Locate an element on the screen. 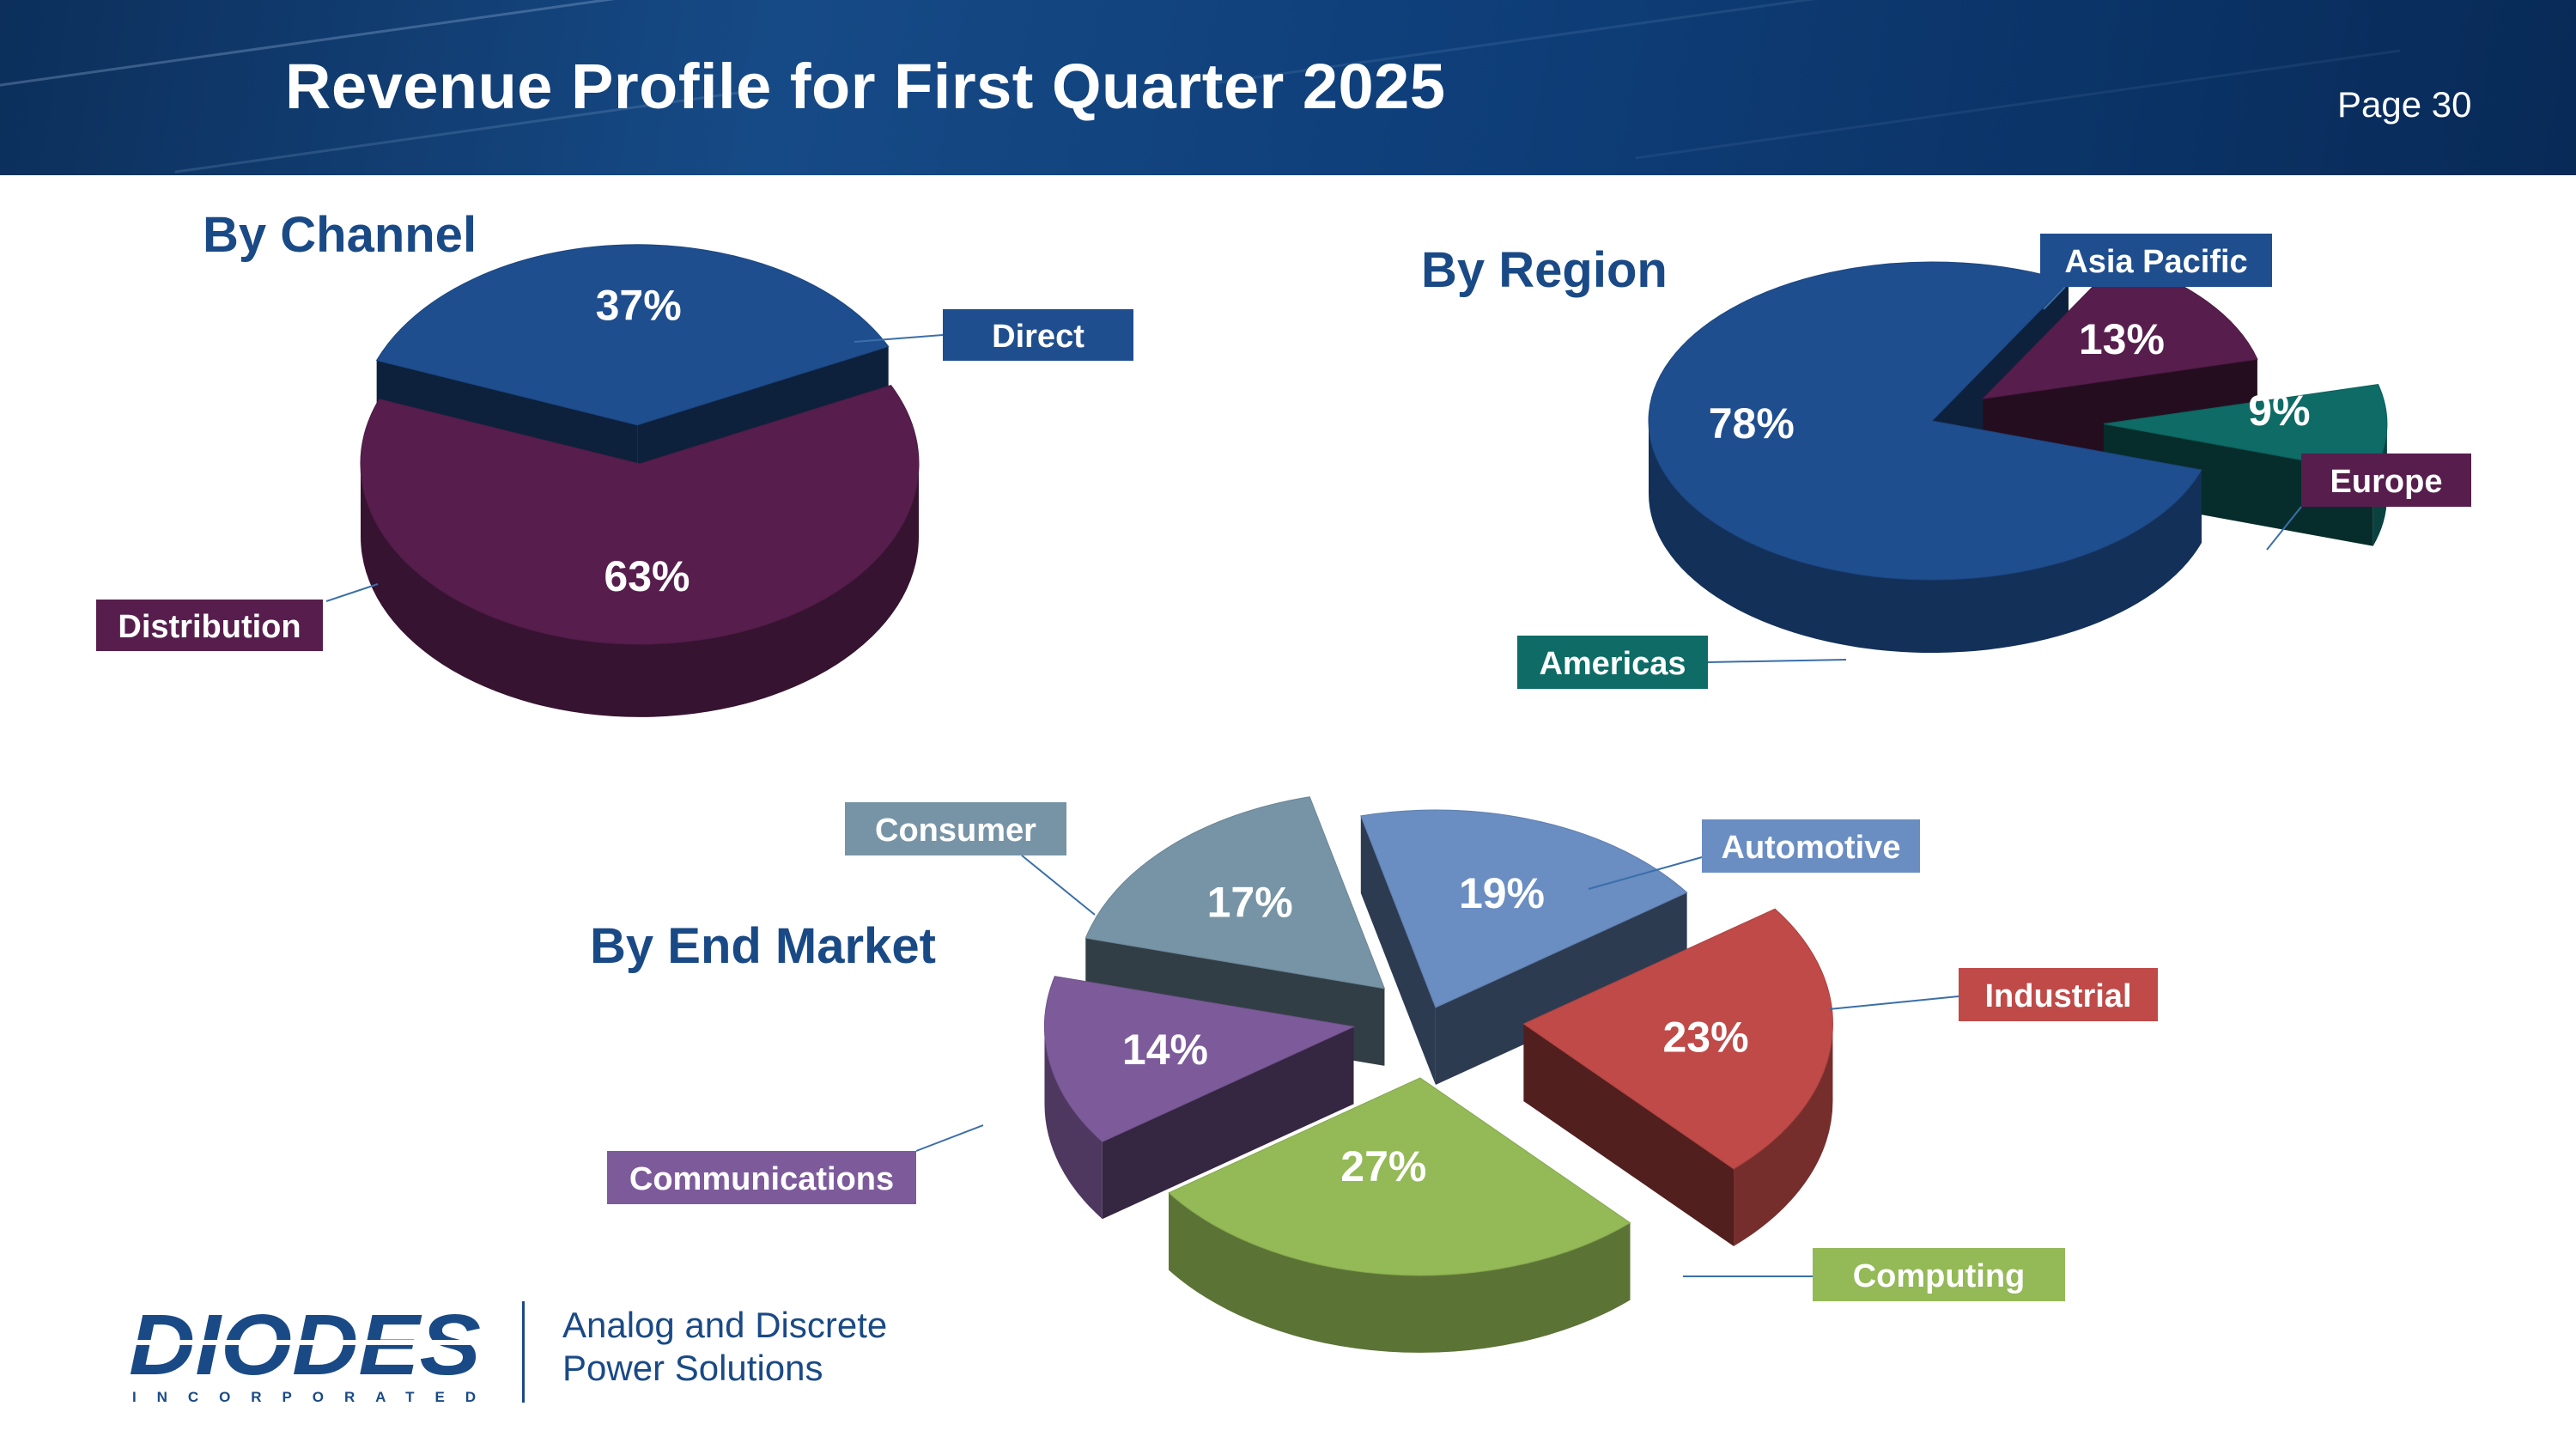 Image resolution: width=2576 pixels, height=1449 pixels. region-legend-asia-pacific: Asia Pacific is located at coordinates (2156, 262).